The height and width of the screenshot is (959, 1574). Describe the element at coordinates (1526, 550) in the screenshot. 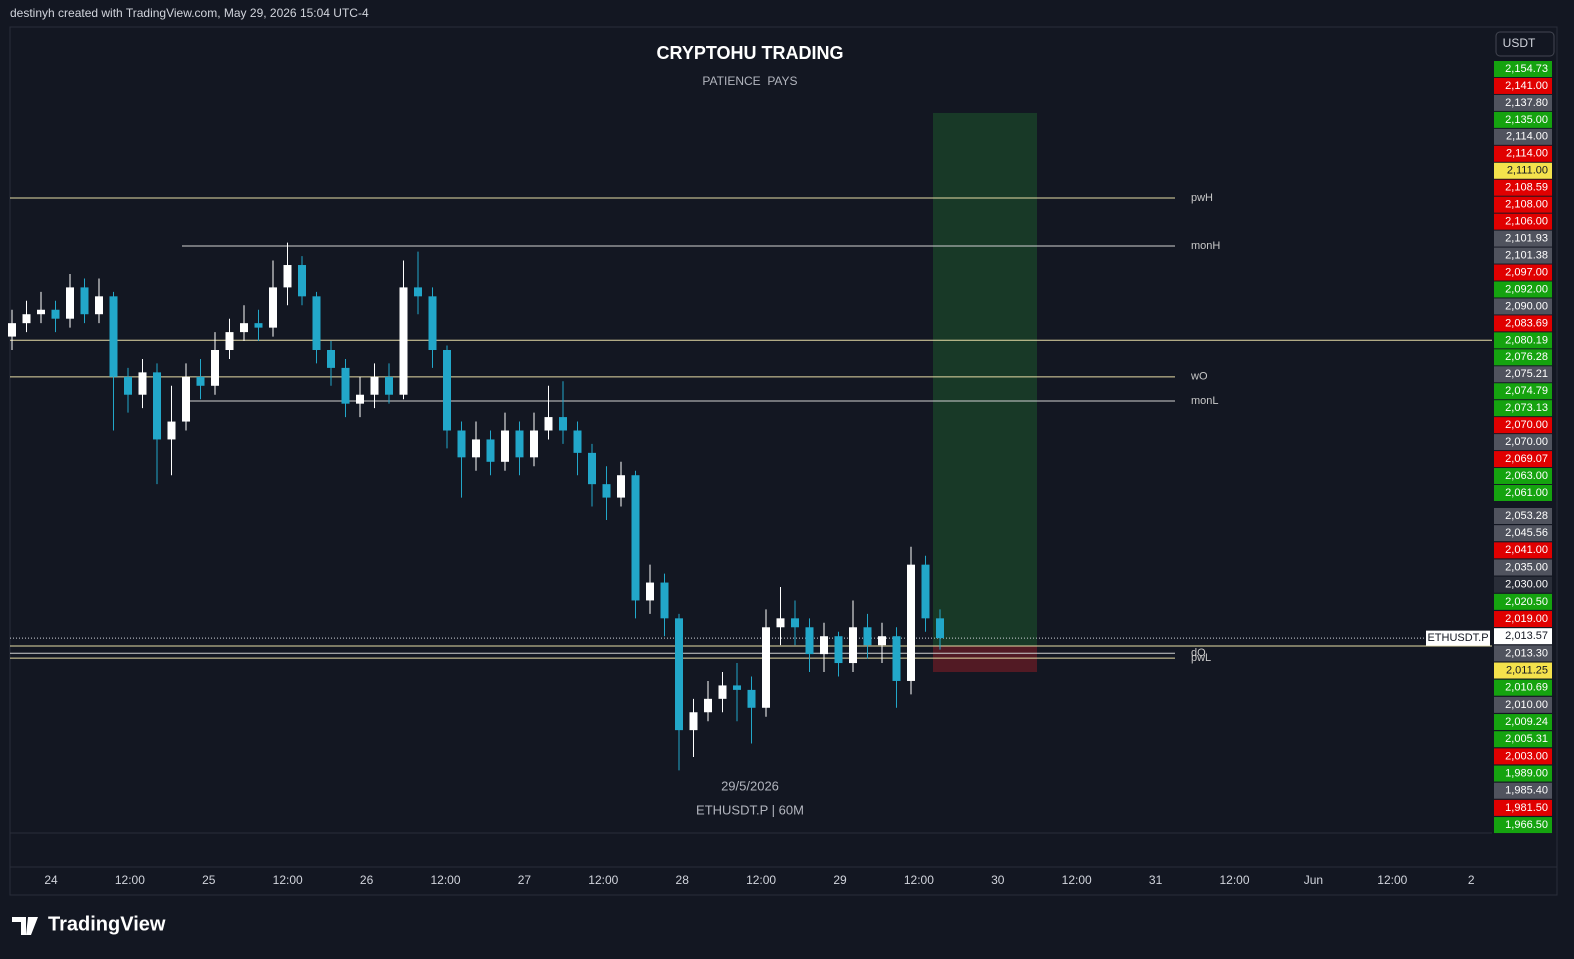

I see `price-tag: 2,041.00` at that location.